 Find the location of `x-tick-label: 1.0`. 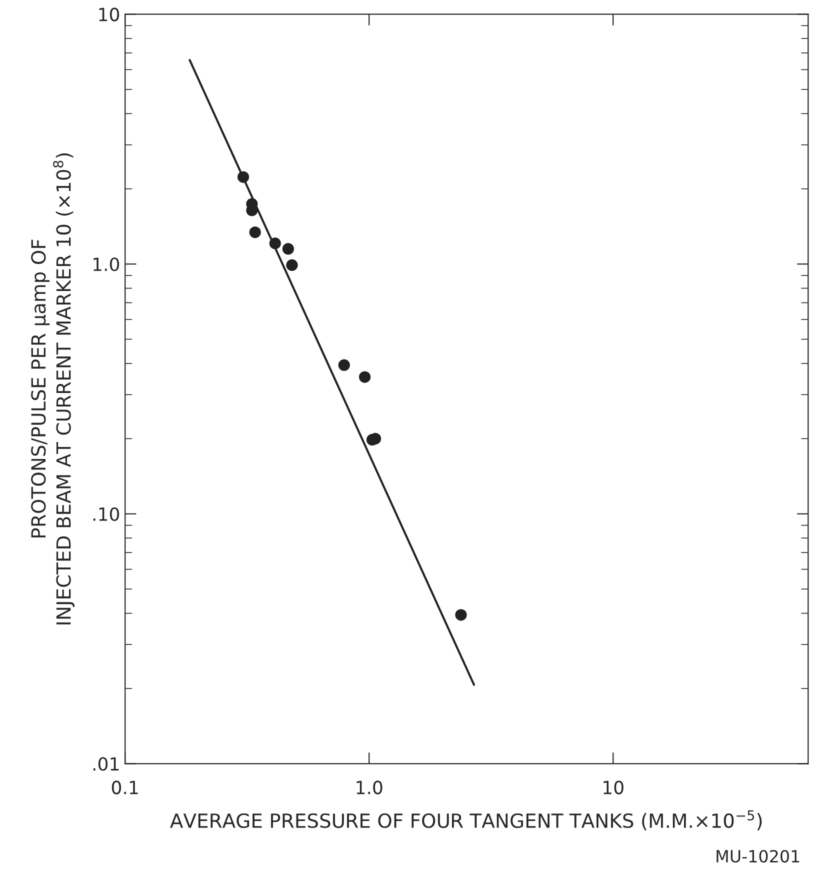

x-tick-label: 1.0 is located at coordinates (369, 787).